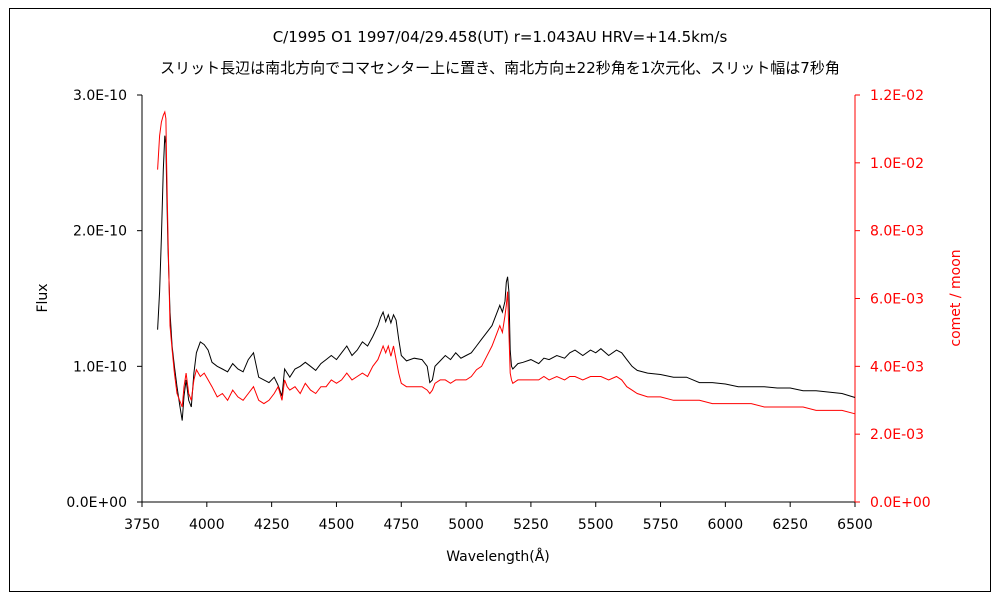  What do you see at coordinates (897, 232) in the screenshot?
I see `y2-tick-label: 8.0E-03` at bounding box center [897, 232].